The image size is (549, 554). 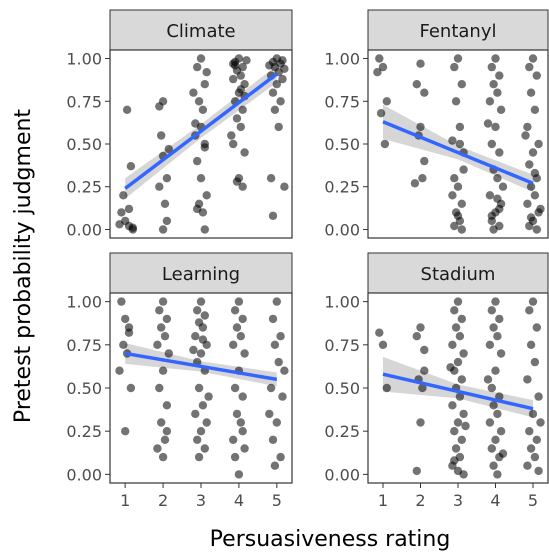 What do you see at coordinates (458, 500) in the screenshot?
I see `x-tick-label: 3` at bounding box center [458, 500].